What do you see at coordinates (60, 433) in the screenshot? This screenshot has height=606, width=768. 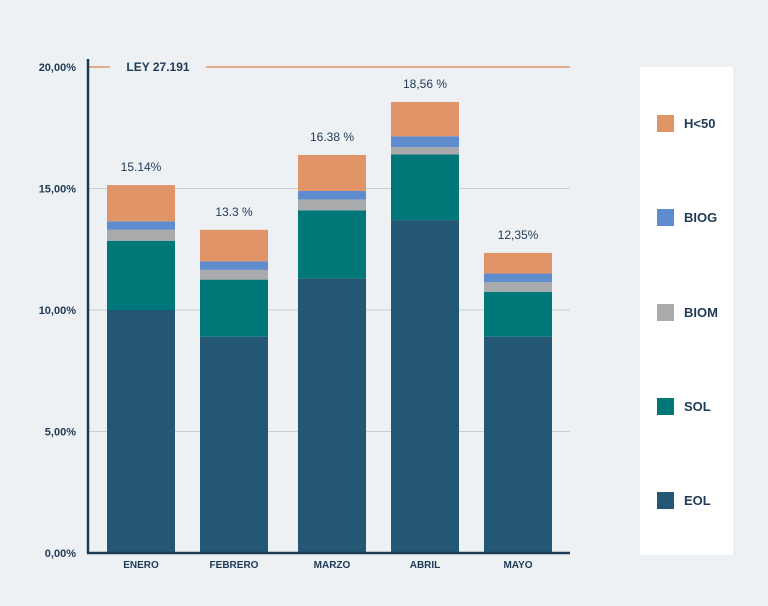 I see `y-tick-label: 5,00%` at bounding box center [60, 433].